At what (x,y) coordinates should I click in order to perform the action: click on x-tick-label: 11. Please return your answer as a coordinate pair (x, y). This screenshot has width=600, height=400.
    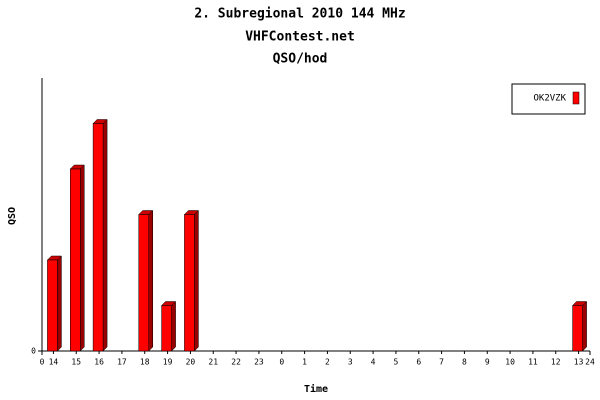
    Looking at the image, I should click on (533, 362).